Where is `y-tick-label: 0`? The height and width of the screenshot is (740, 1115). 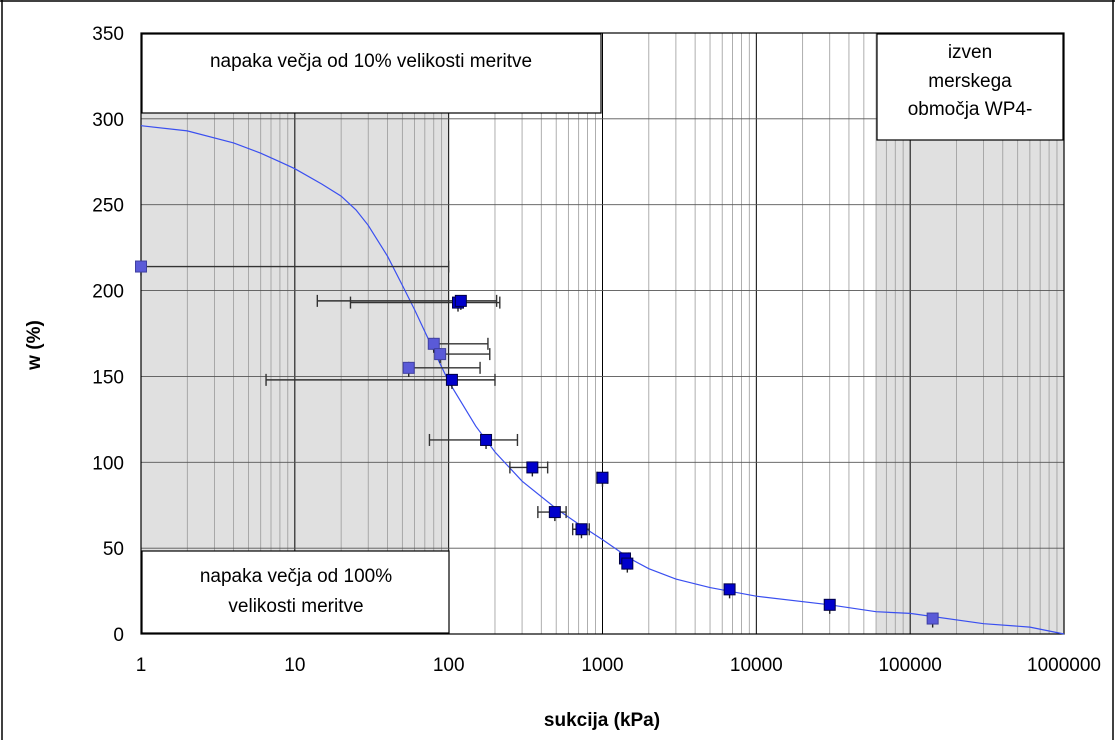
y-tick-label: 0 is located at coordinates (118, 635).